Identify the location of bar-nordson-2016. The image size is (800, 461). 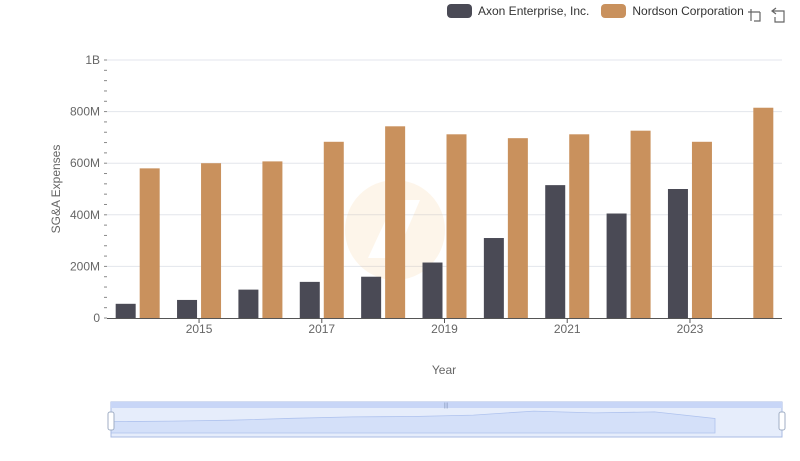
(272, 239).